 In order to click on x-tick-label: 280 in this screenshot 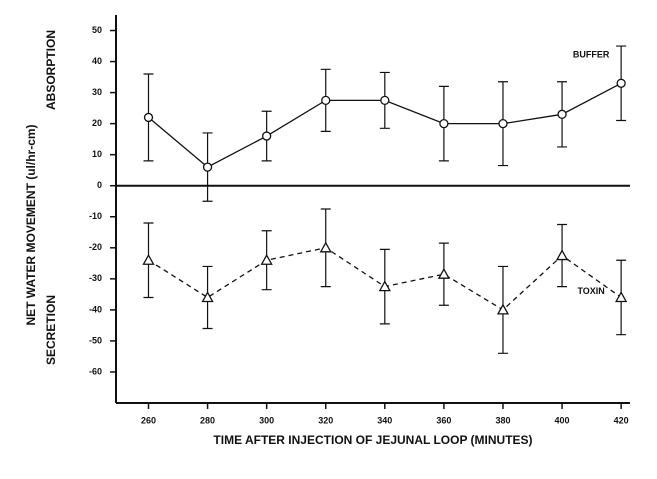, I will do `click(207, 420)`.